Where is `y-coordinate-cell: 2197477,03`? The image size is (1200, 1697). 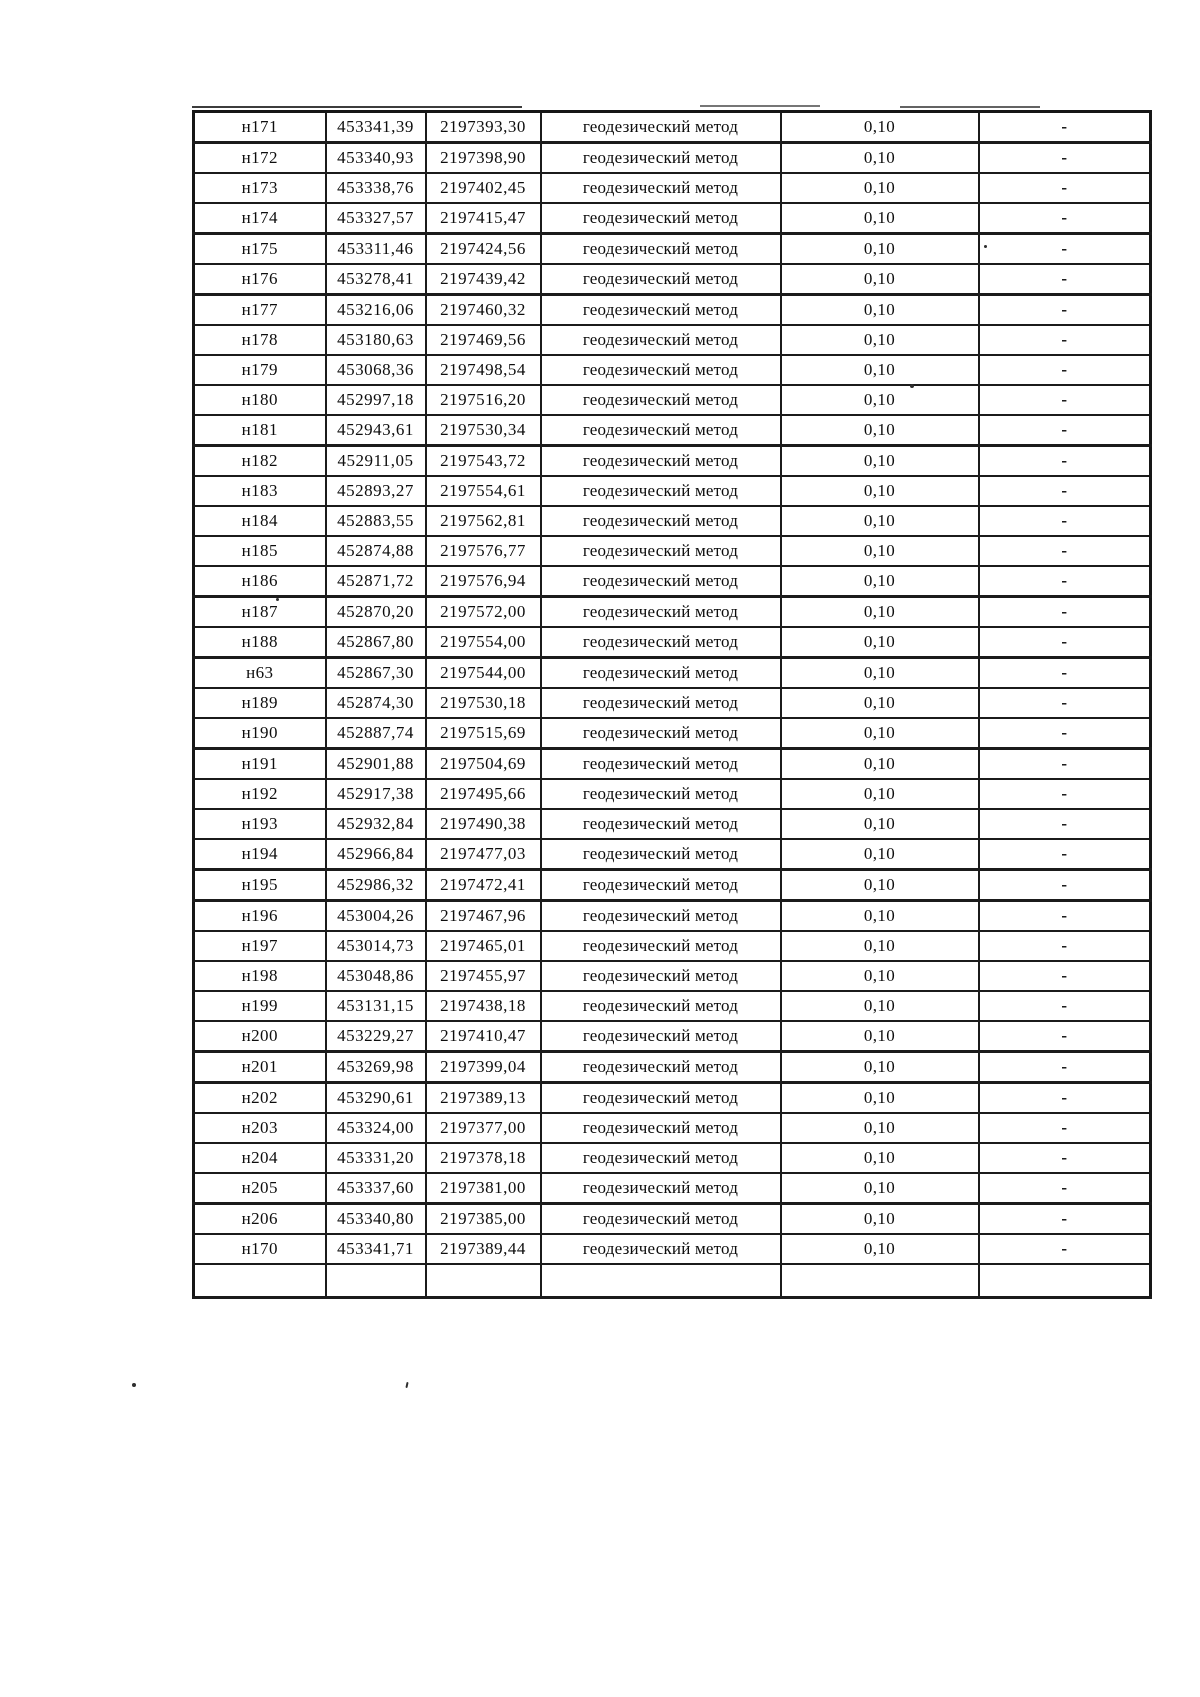 y-coordinate-cell: 2197477,03 is located at coordinates (483, 854).